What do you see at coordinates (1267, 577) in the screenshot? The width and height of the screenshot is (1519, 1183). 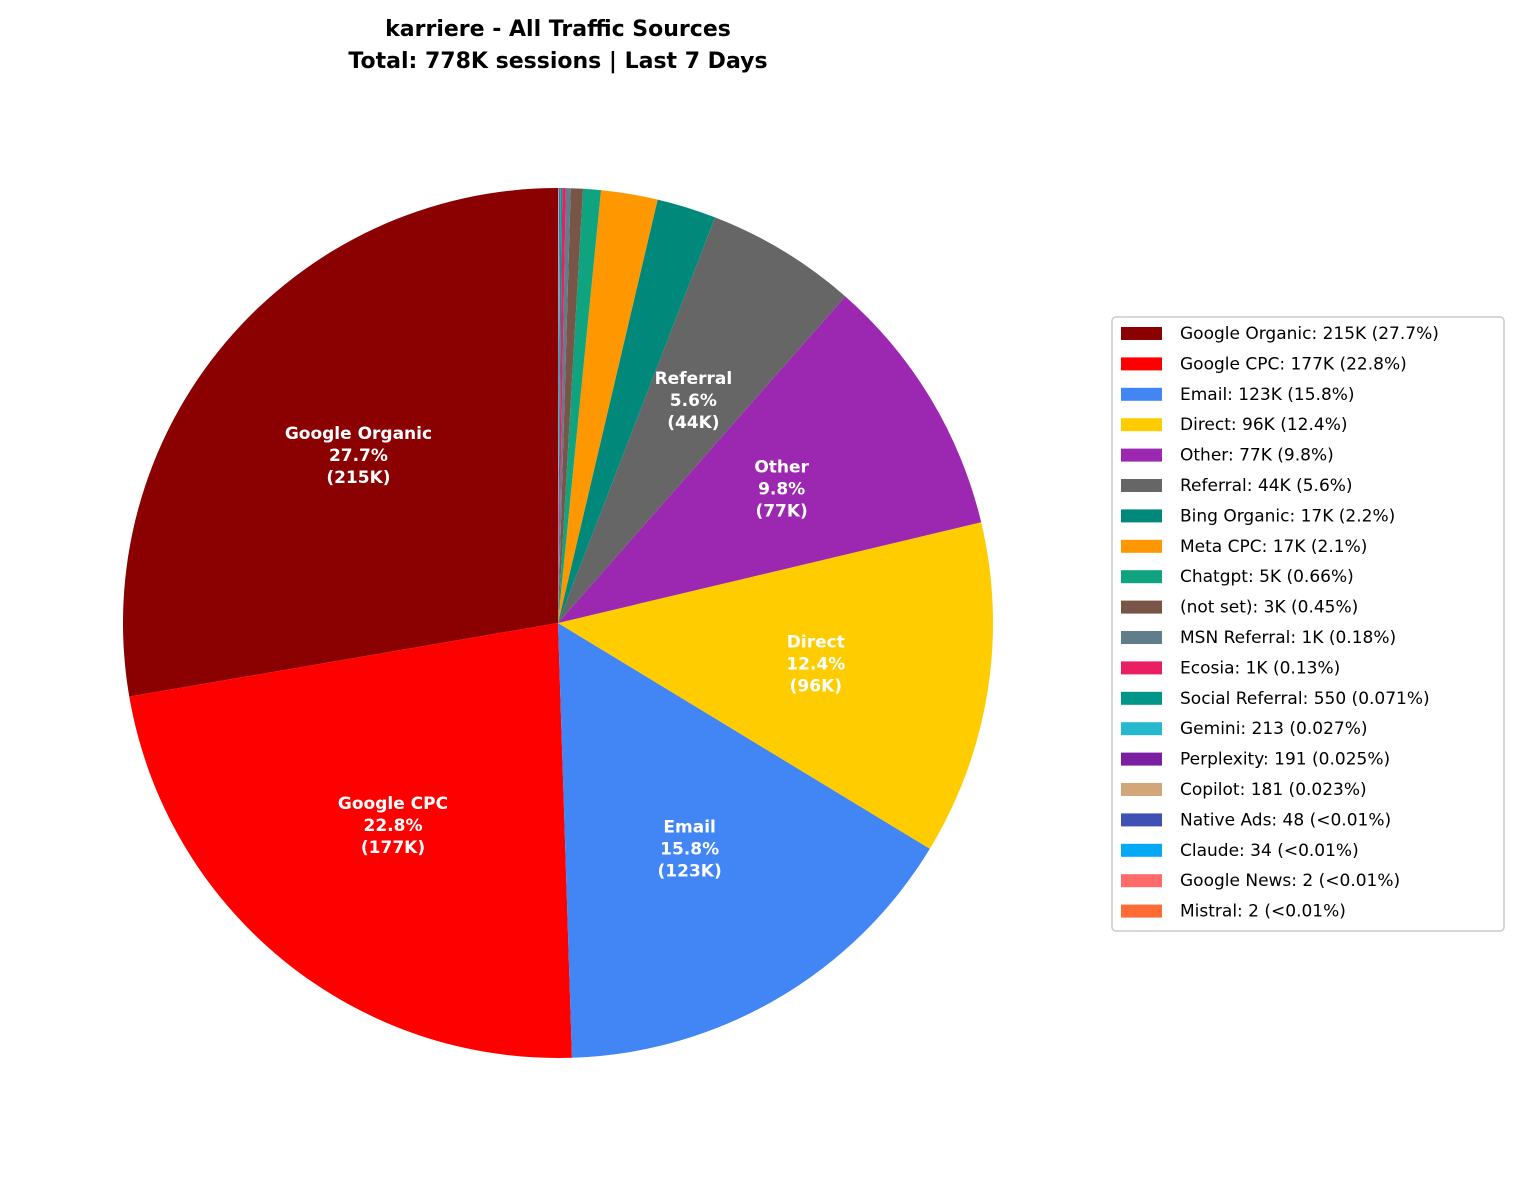 I see `legend-entry: Chatgpt: 5K (0.66%)` at bounding box center [1267, 577].